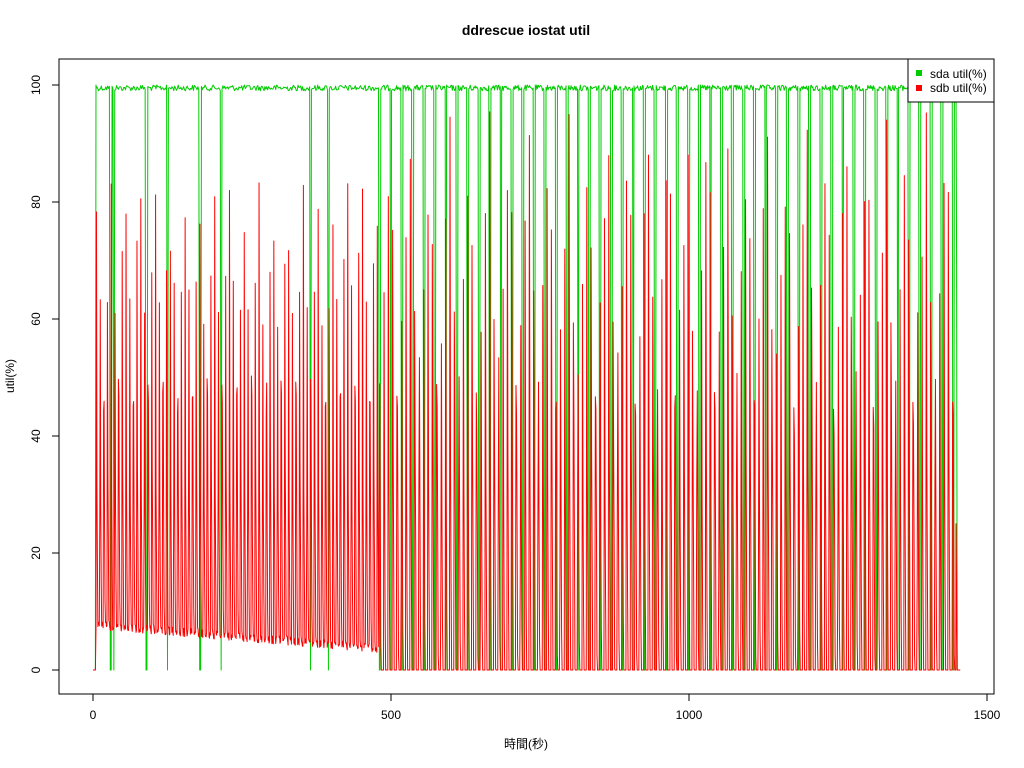  What do you see at coordinates (958, 74) in the screenshot?
I see `legend-label-sda: sda util(%)` at bounding box center [958, 74].